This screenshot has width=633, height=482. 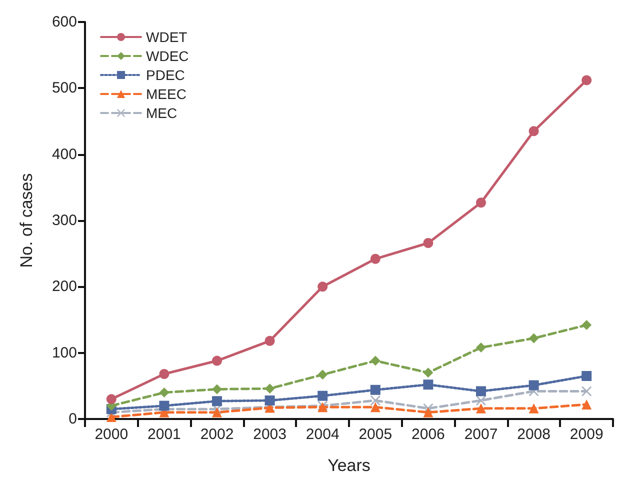 I want to click on y-tick-label: 300, so click(x=64, y=220).